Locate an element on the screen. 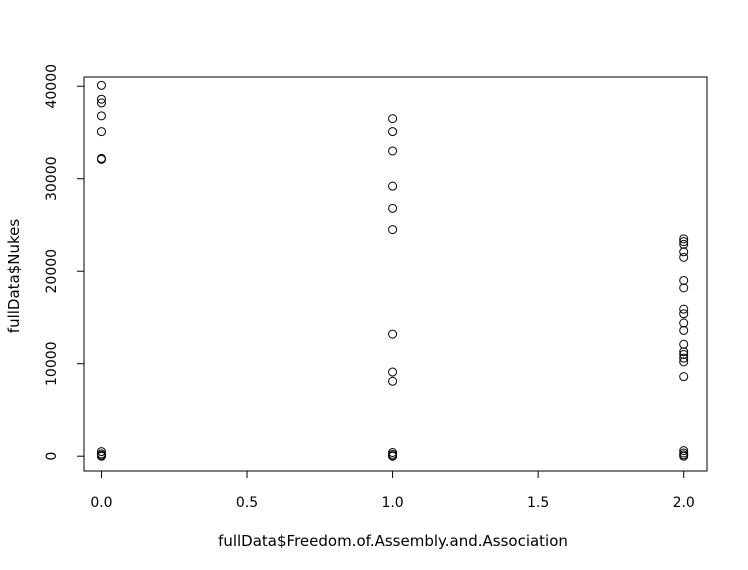 The image size is (748, 570). y-tick-label: 20000 is located at coordinates (52, 271).